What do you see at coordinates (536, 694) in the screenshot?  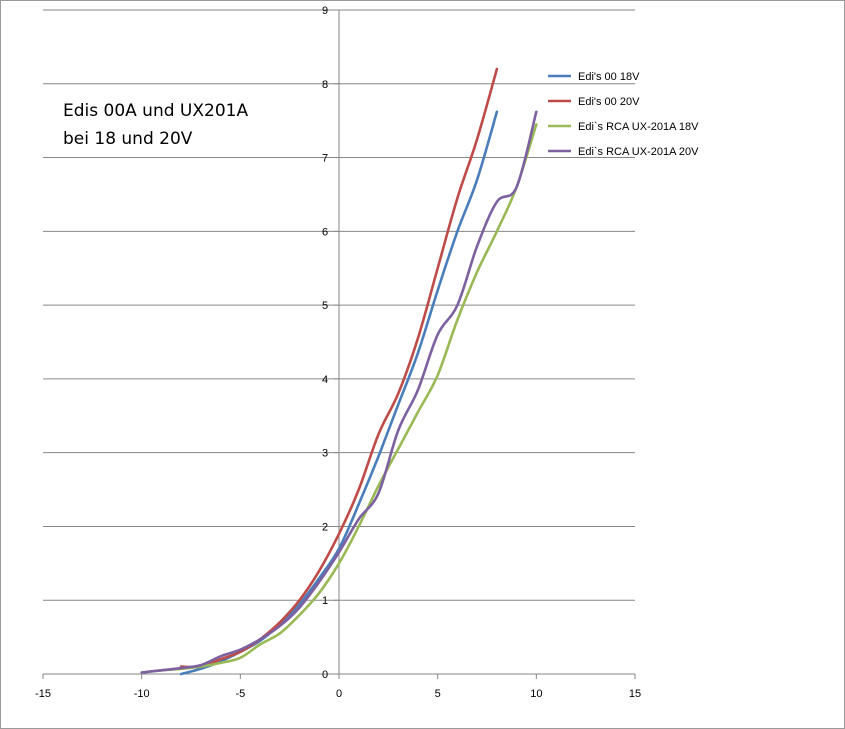 I see `x-tick-label: 10` at bounding box center [536, 694].